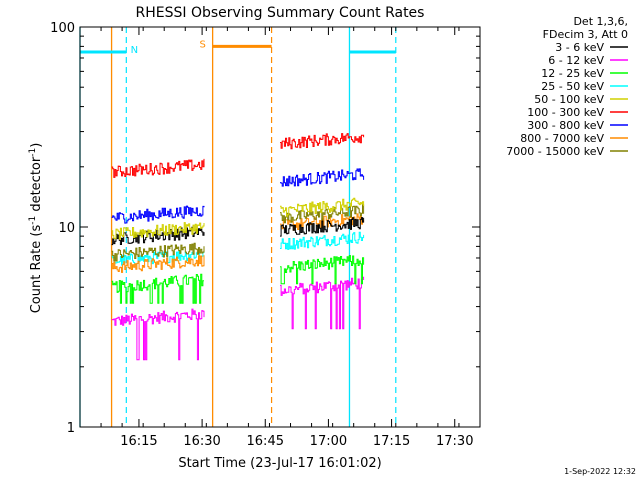 Image resolution: width=640 pixels, height=480 pixels. I want to click on chart-title: RHESSI Observing Summary Count Rates, so click(280, 13).